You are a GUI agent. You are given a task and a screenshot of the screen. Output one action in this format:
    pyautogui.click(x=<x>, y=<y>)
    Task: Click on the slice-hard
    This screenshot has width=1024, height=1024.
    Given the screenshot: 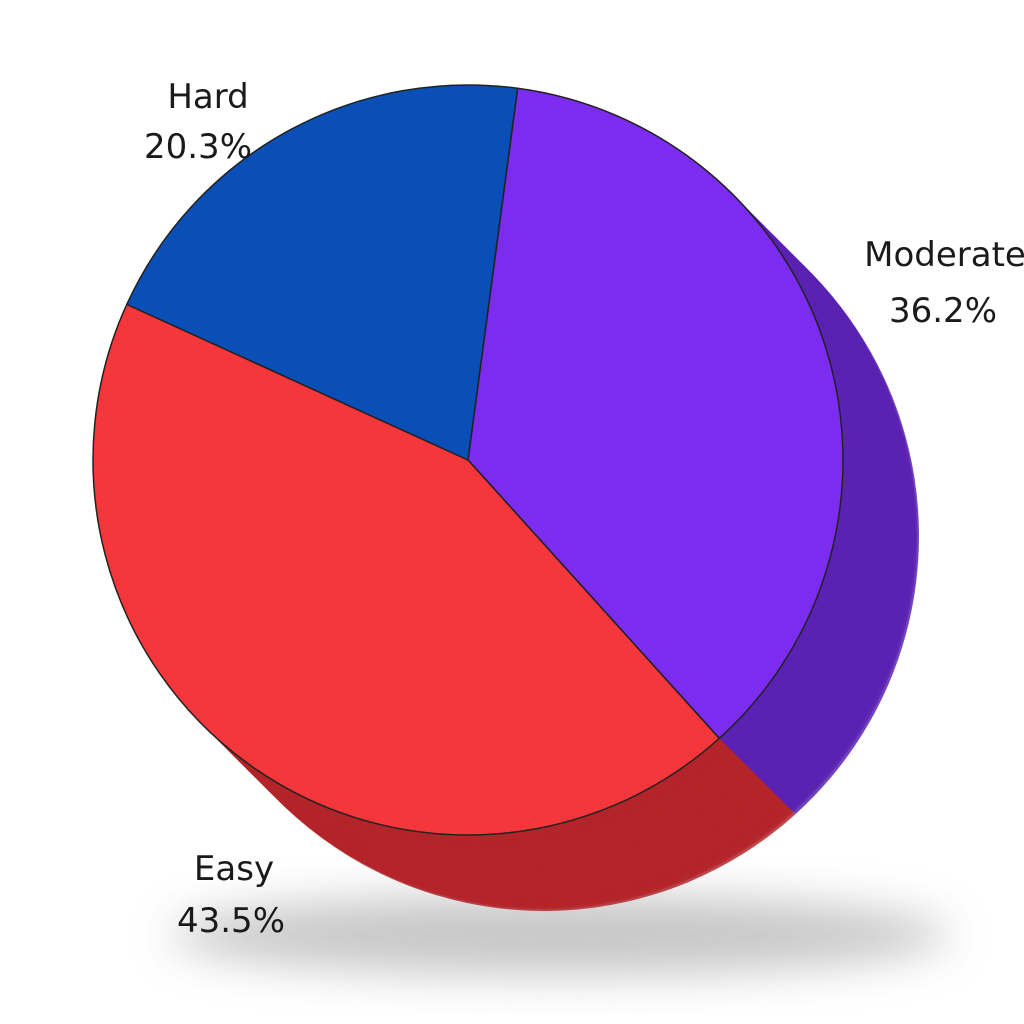 What is the action you would take?
    pyautogui.click(x=322, y=272)
    